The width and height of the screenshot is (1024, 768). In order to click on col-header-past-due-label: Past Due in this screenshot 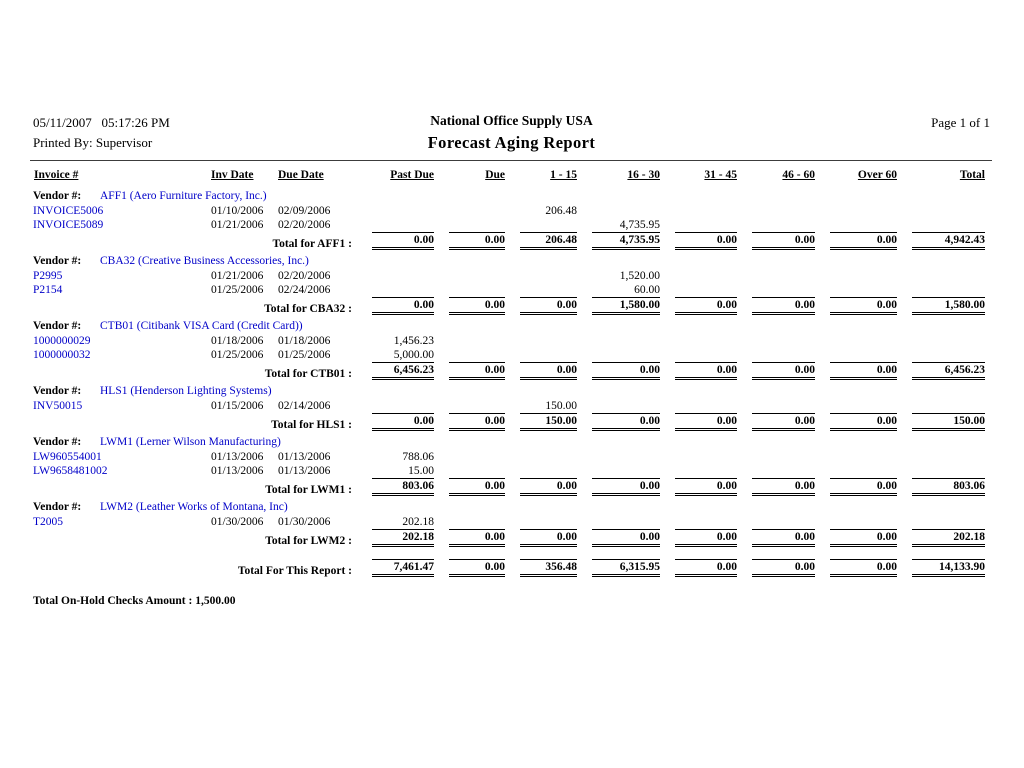, I will do `click(412, 175)`.